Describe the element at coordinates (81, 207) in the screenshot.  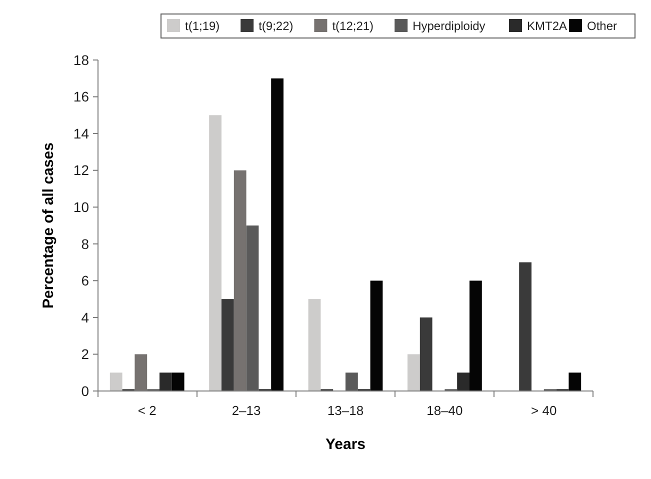
I see `y-tick-label: 10` at that location.